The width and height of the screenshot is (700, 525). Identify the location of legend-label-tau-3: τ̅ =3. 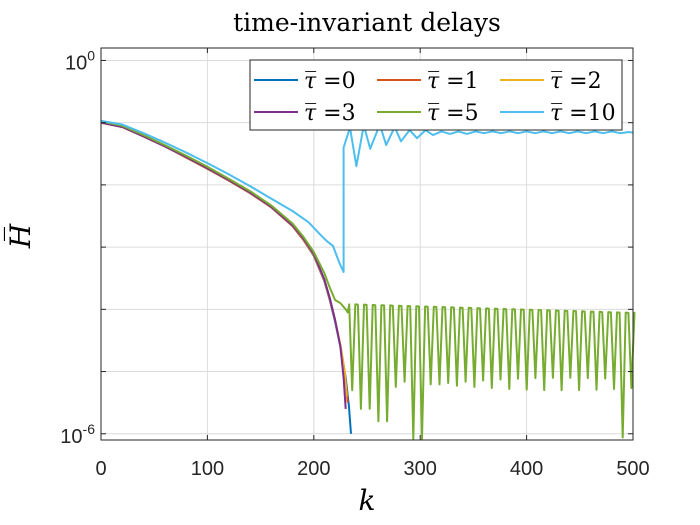
(330, 113).